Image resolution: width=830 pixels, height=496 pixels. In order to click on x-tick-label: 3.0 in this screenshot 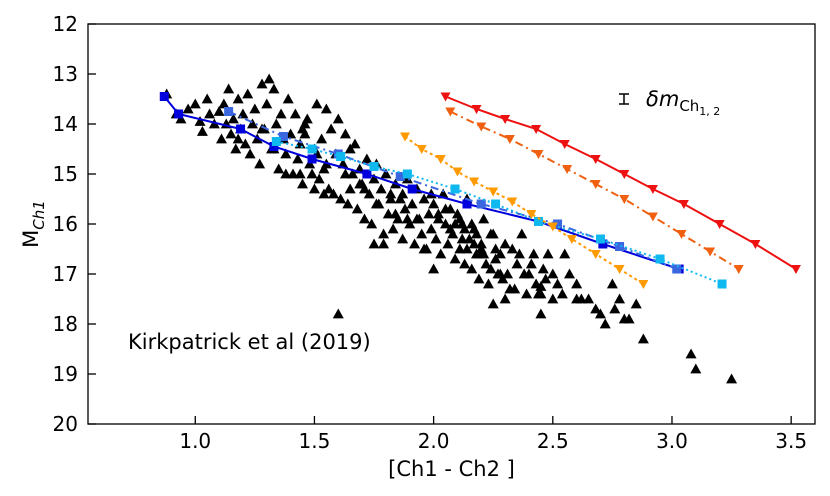, I will do `click(672, 441)`.